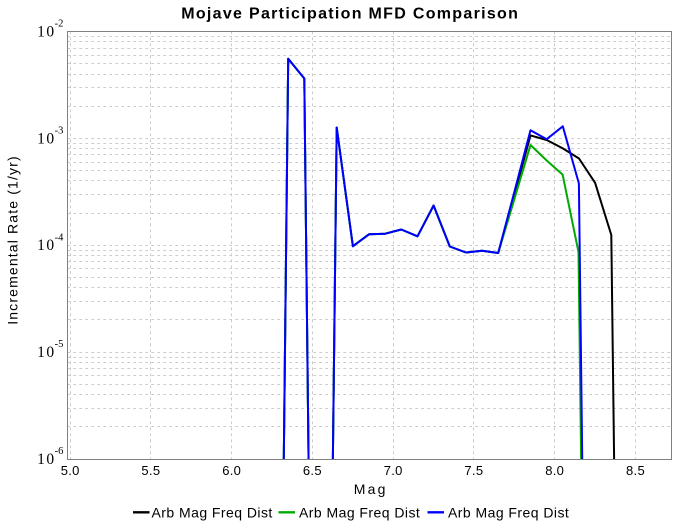 The image size is (698, 529). Describe the element at coordinates (59, 451) in the screenshot. I see `svg-text: -6` at that location.